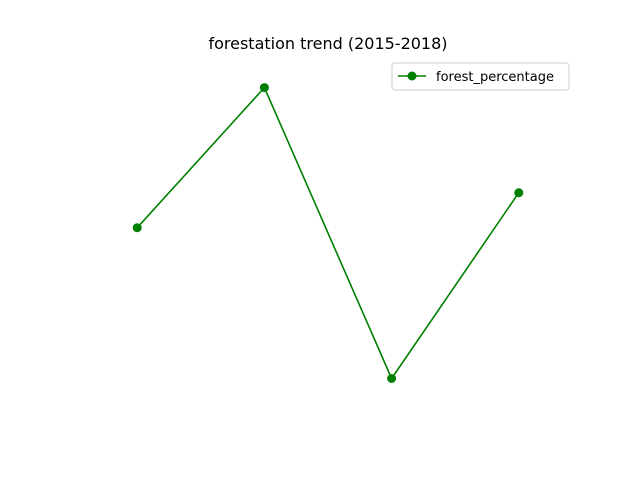 This screenshot has height=480, width=640. What do you see at coordinates (327, 43) in the screenshot?
I see `chart-title: forestation trend (2015-2018)` at bounding box center [327, 43].